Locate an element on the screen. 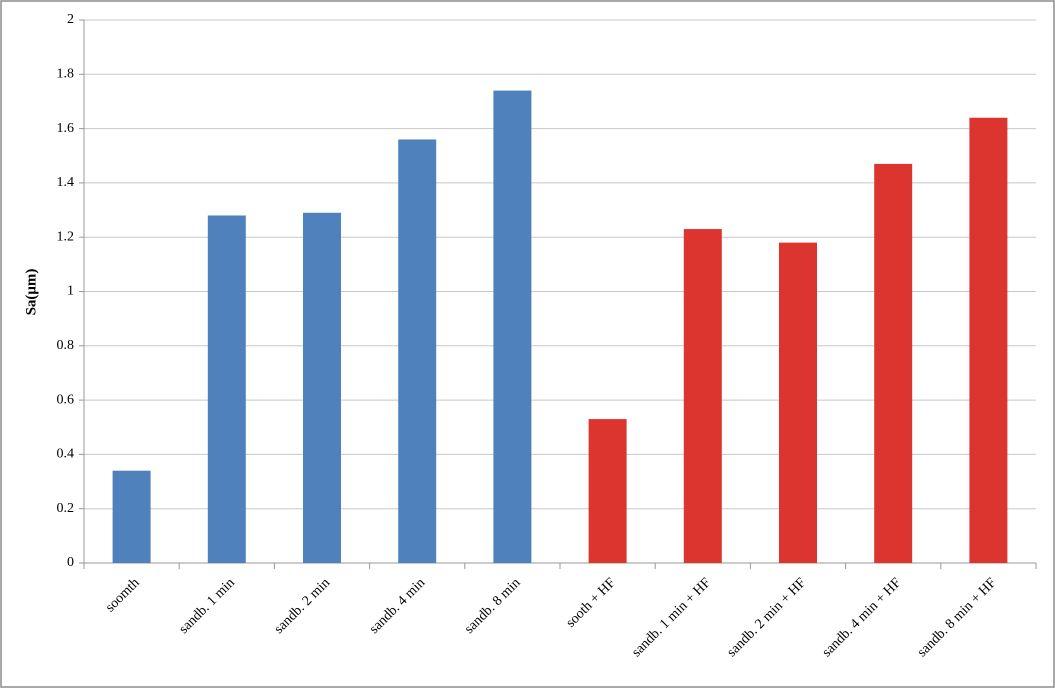 This screenshot has height=690, width=1055. y-tick-label: 1.2 is located at coordinates (66, 236).